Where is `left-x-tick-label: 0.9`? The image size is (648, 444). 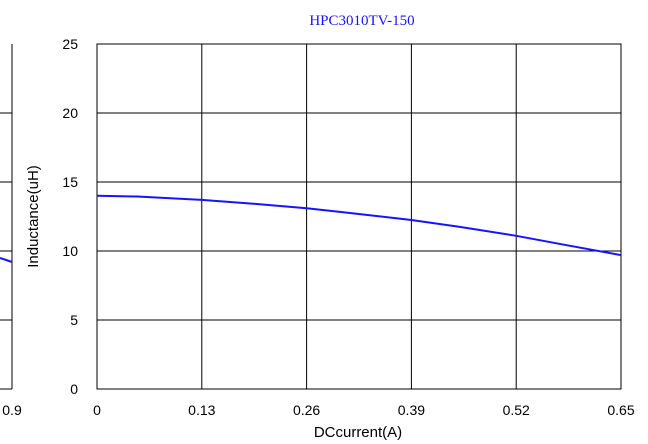
left-x-tick-label: 0.9 is located at coordinates (12, 410).